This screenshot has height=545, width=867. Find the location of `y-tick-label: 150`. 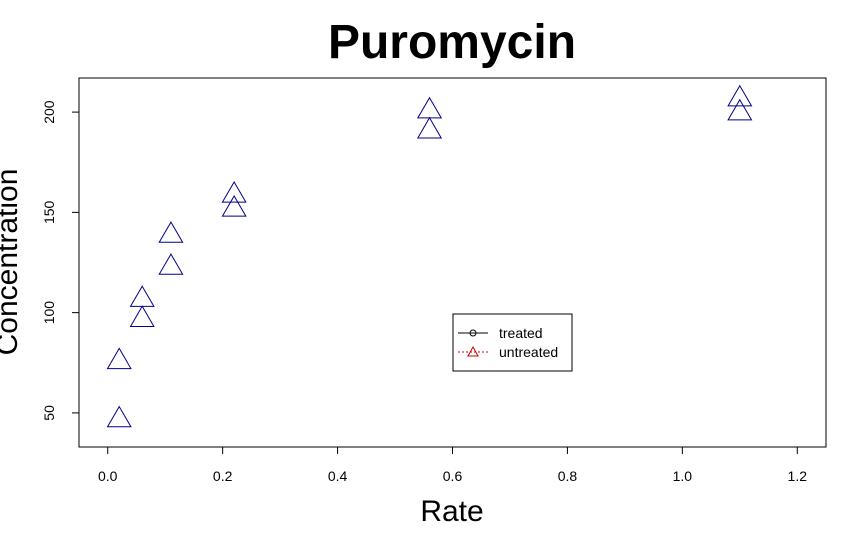

y-tick-label: 150 is located at coordinates (49, 212).